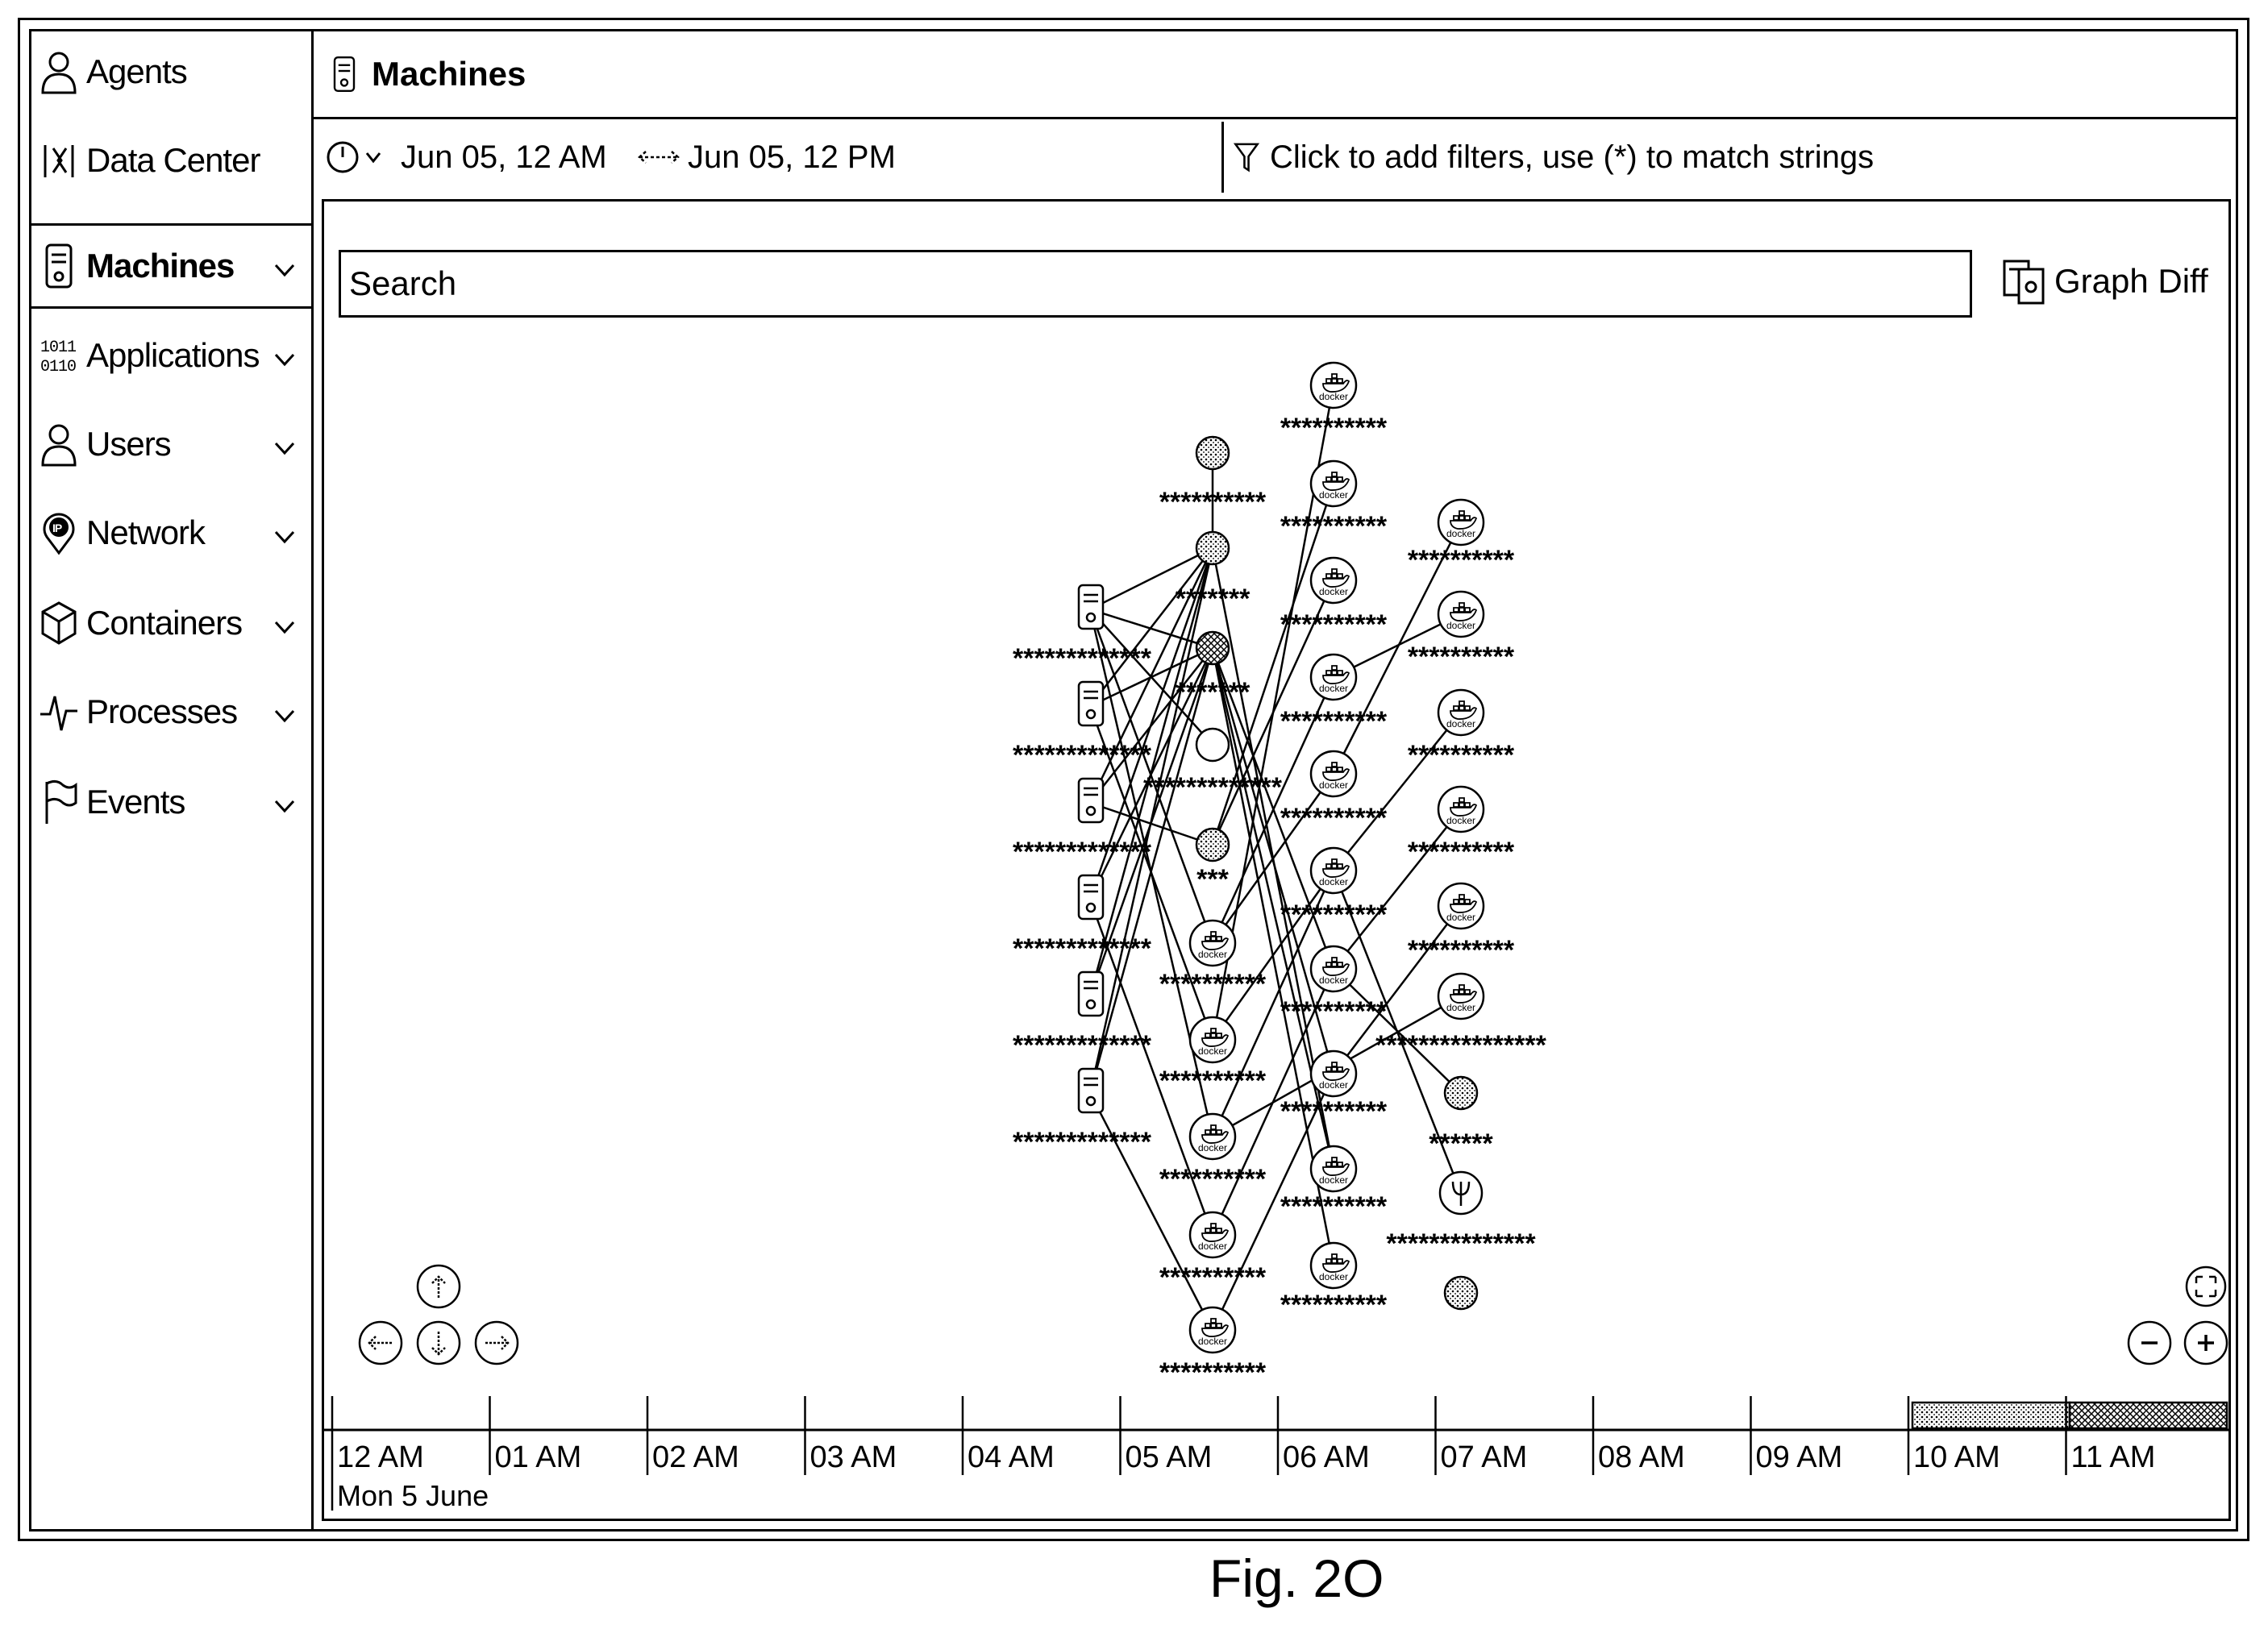 The width and height of the screenshot is (2268, 1625). Describe the element at coordinates (539, 1457) in the screenshot. I see `timeline-tick-label: 01 AM` at that location.